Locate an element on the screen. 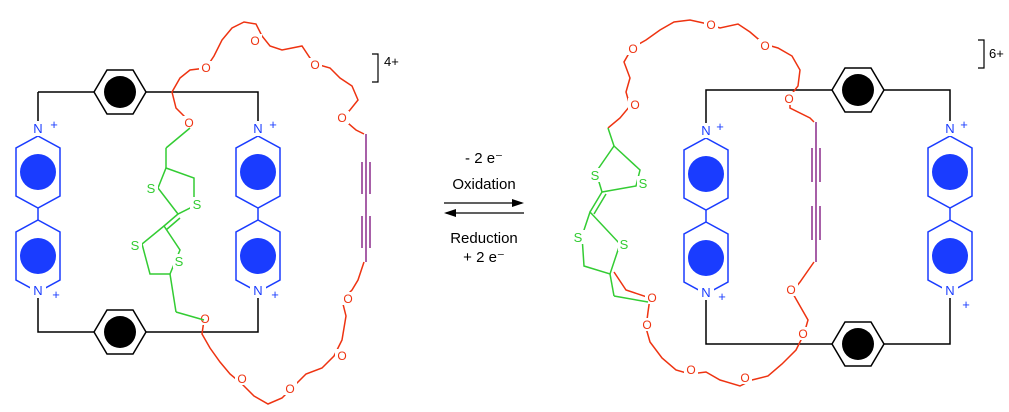  left-ttf-unit is located at coordinates (173, 224).